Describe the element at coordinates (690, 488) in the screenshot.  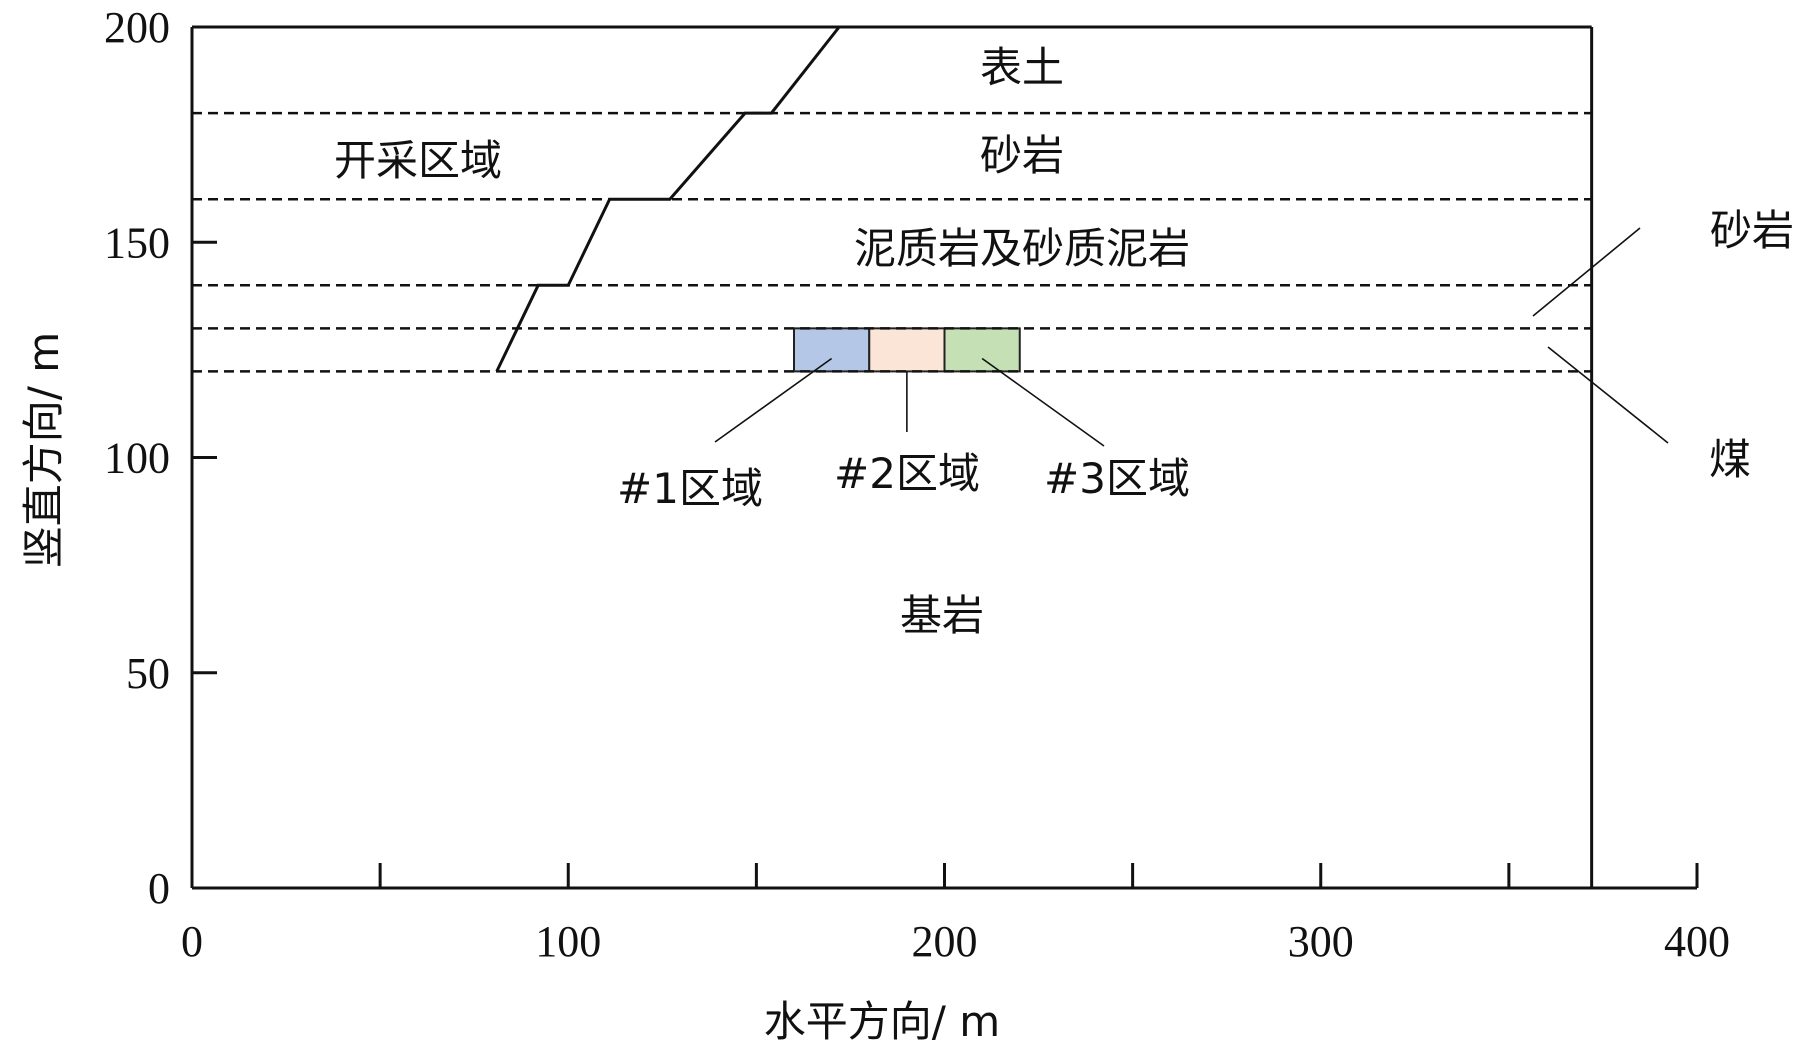
I see `region-1-label: #1区域` at that location.